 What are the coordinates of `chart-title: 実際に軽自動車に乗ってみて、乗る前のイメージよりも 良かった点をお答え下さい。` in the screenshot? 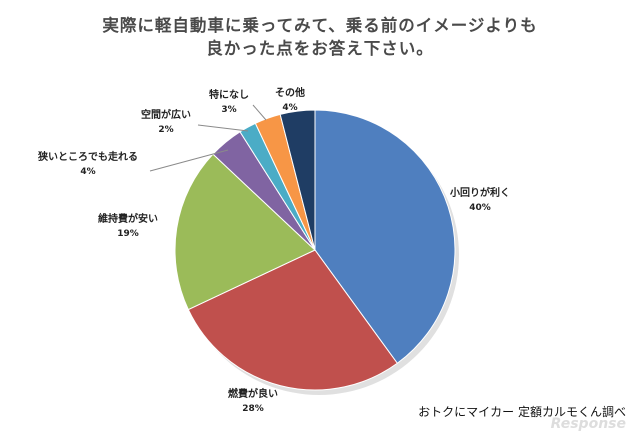 It's located at (320, 37).